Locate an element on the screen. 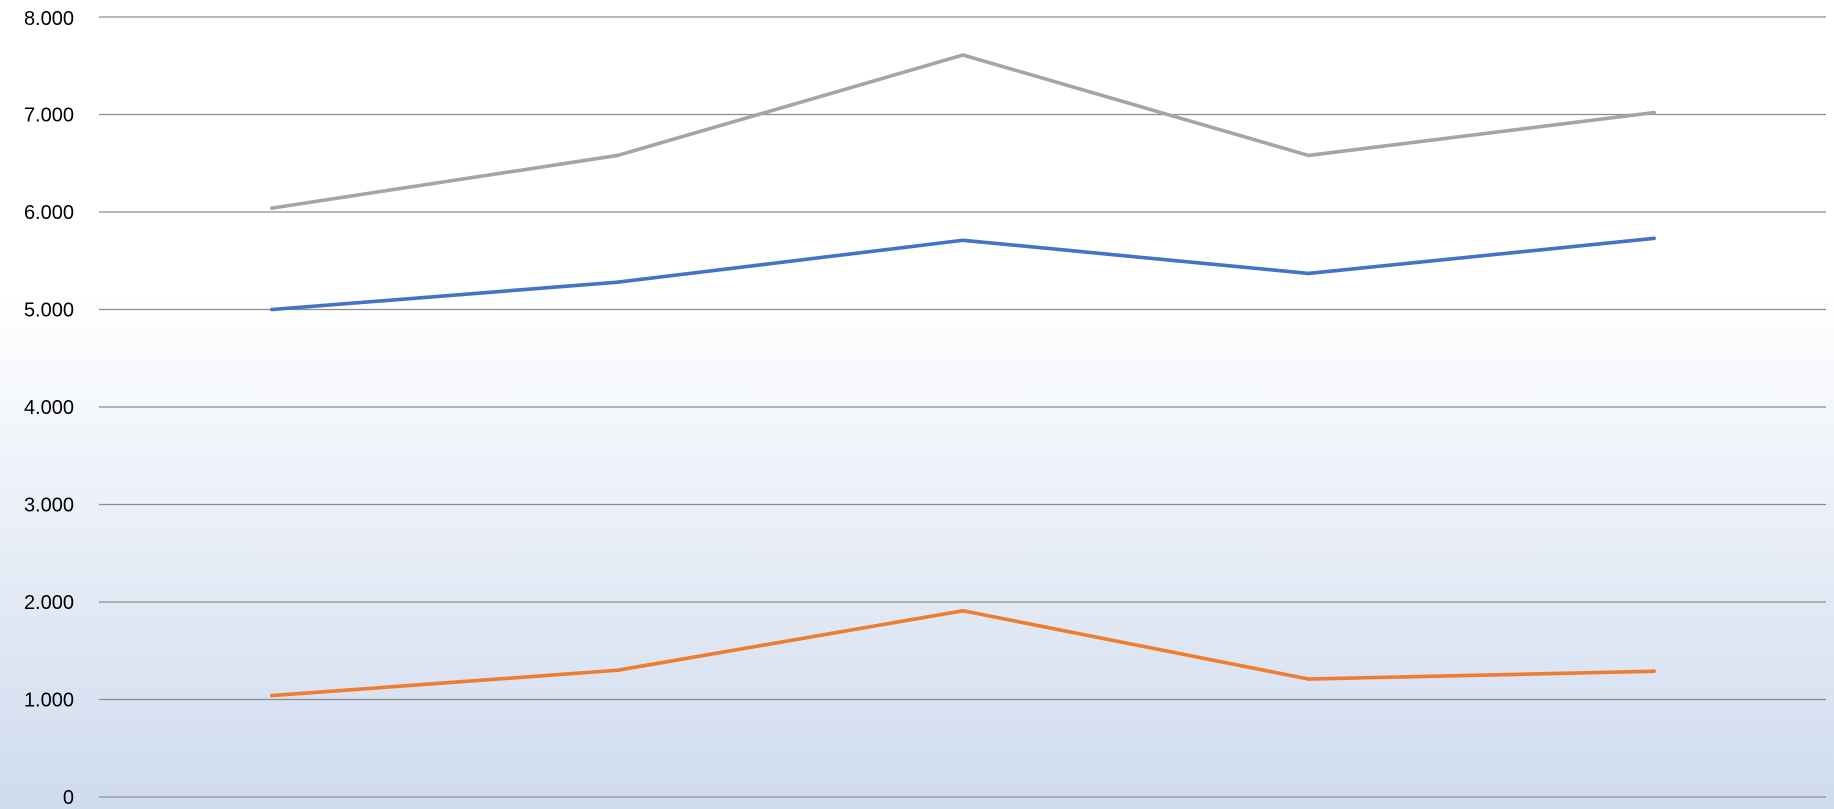  y-tick-label: 7.000 is located at coordinates (49, 116).